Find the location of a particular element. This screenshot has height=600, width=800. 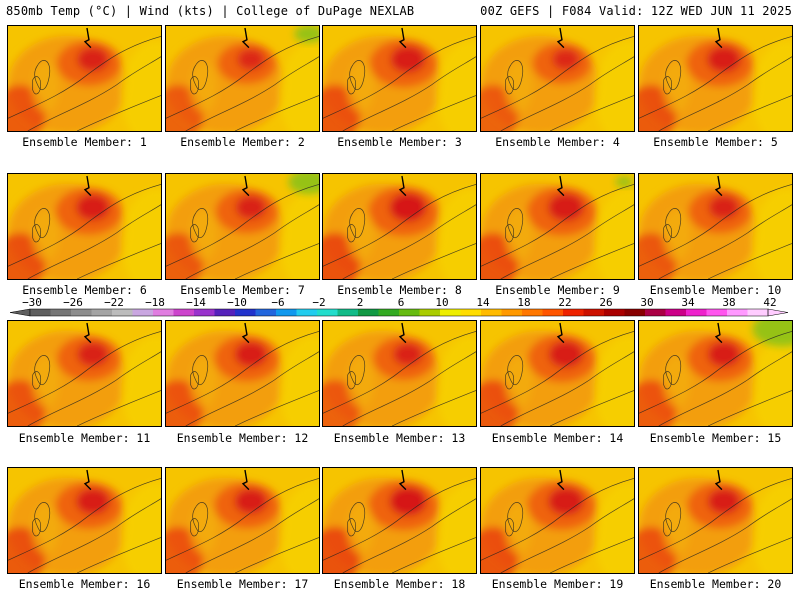

colorbar-tick-label: −10 is located at coordinates (237, 302).